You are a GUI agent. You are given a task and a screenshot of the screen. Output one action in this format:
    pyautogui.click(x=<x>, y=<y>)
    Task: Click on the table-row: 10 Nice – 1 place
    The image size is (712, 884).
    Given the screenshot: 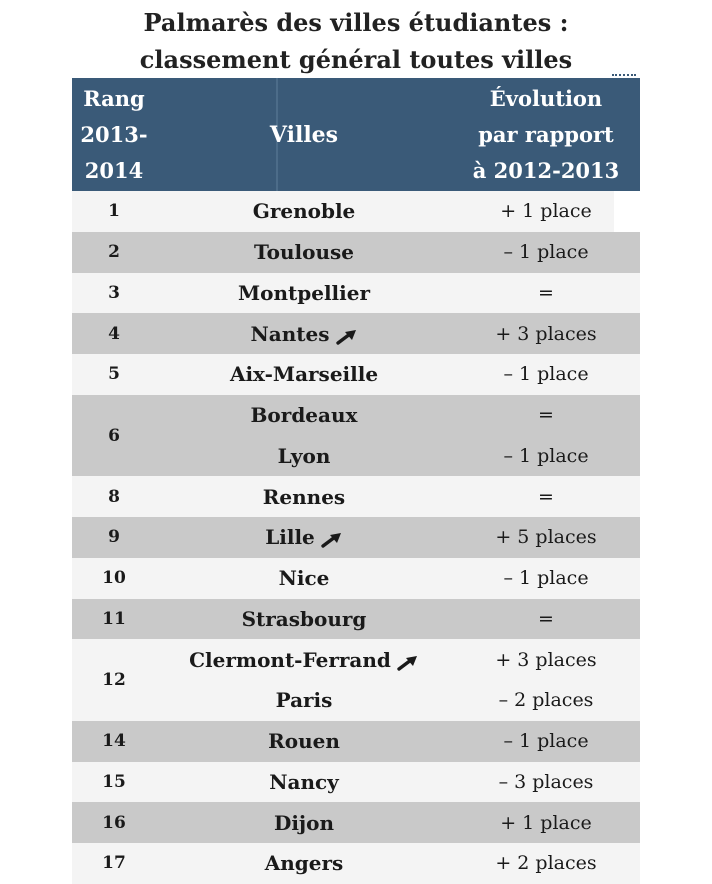 What is the action you would take?
    pyautogui.click(x=356, y=578)
    